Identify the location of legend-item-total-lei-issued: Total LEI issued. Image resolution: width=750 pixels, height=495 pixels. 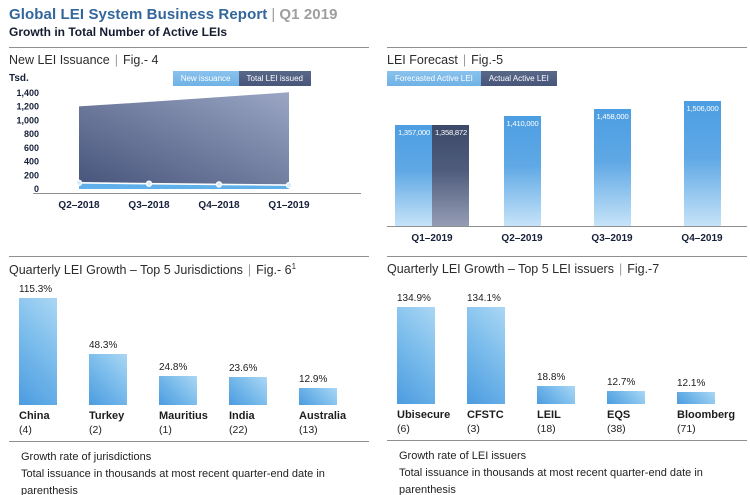
(274, 78).